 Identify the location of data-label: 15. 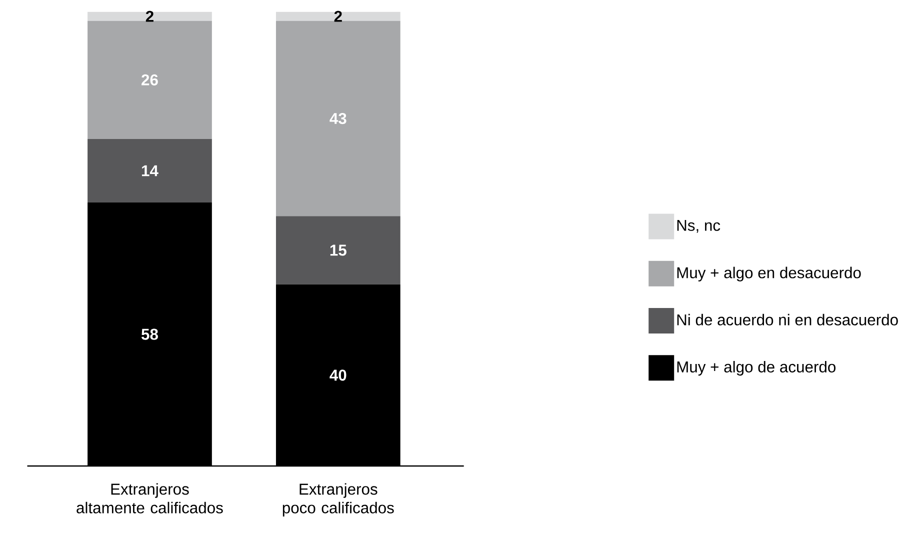
(338, 250).